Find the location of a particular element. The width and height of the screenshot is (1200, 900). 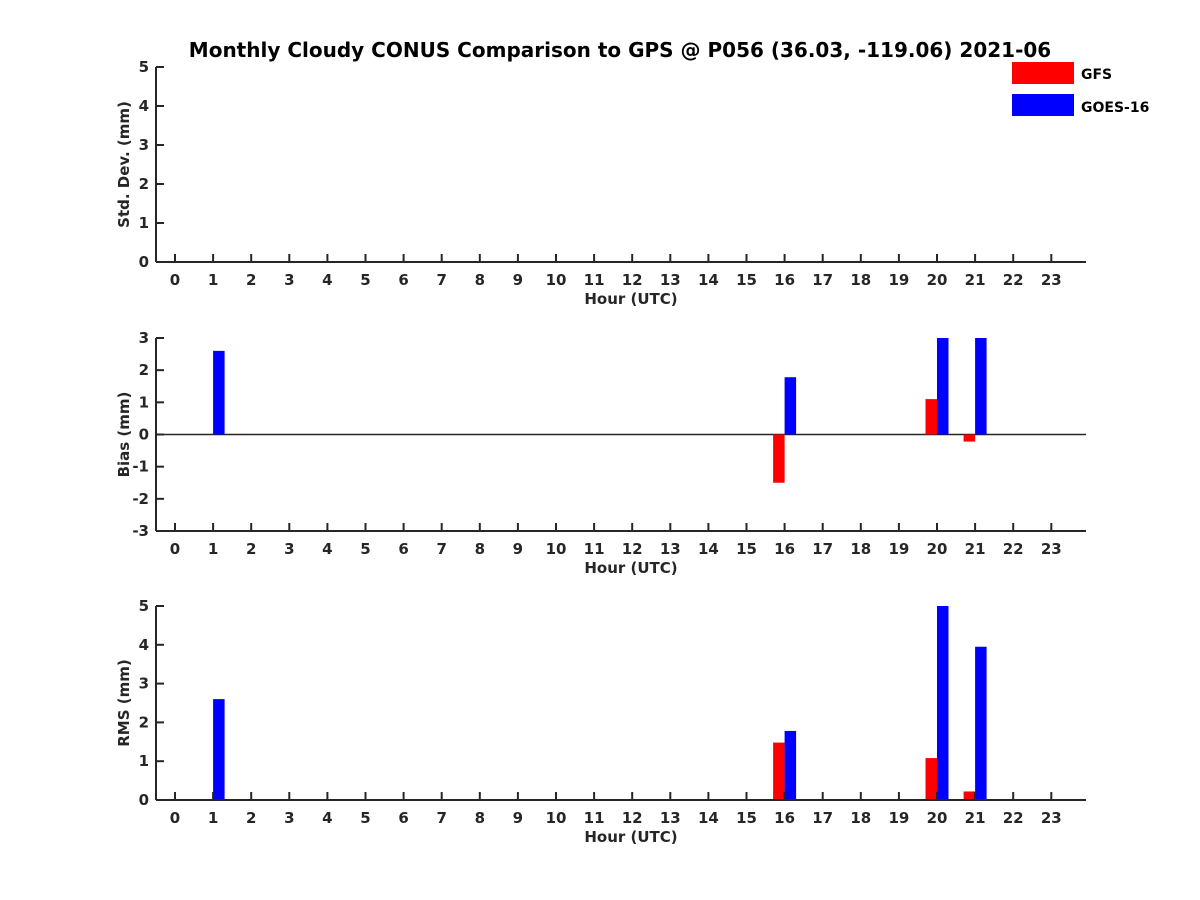

x-tick-label: 15 is located at coordinates (746, 818).